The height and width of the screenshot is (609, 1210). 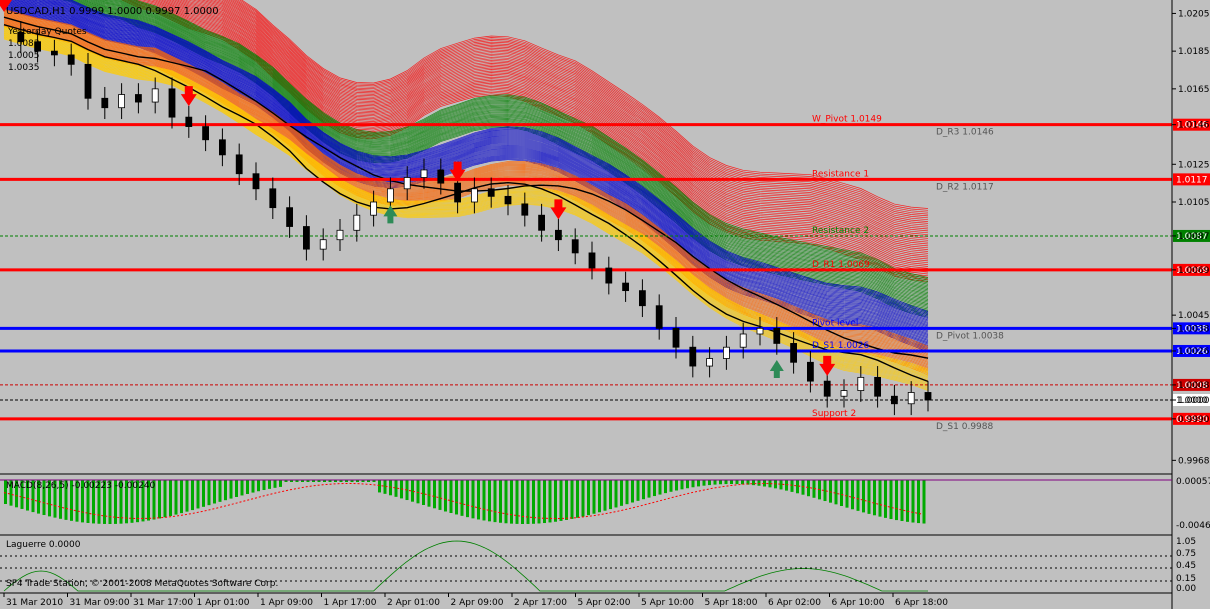 I want to click on macd-histogram, so click(x=464, y=502).